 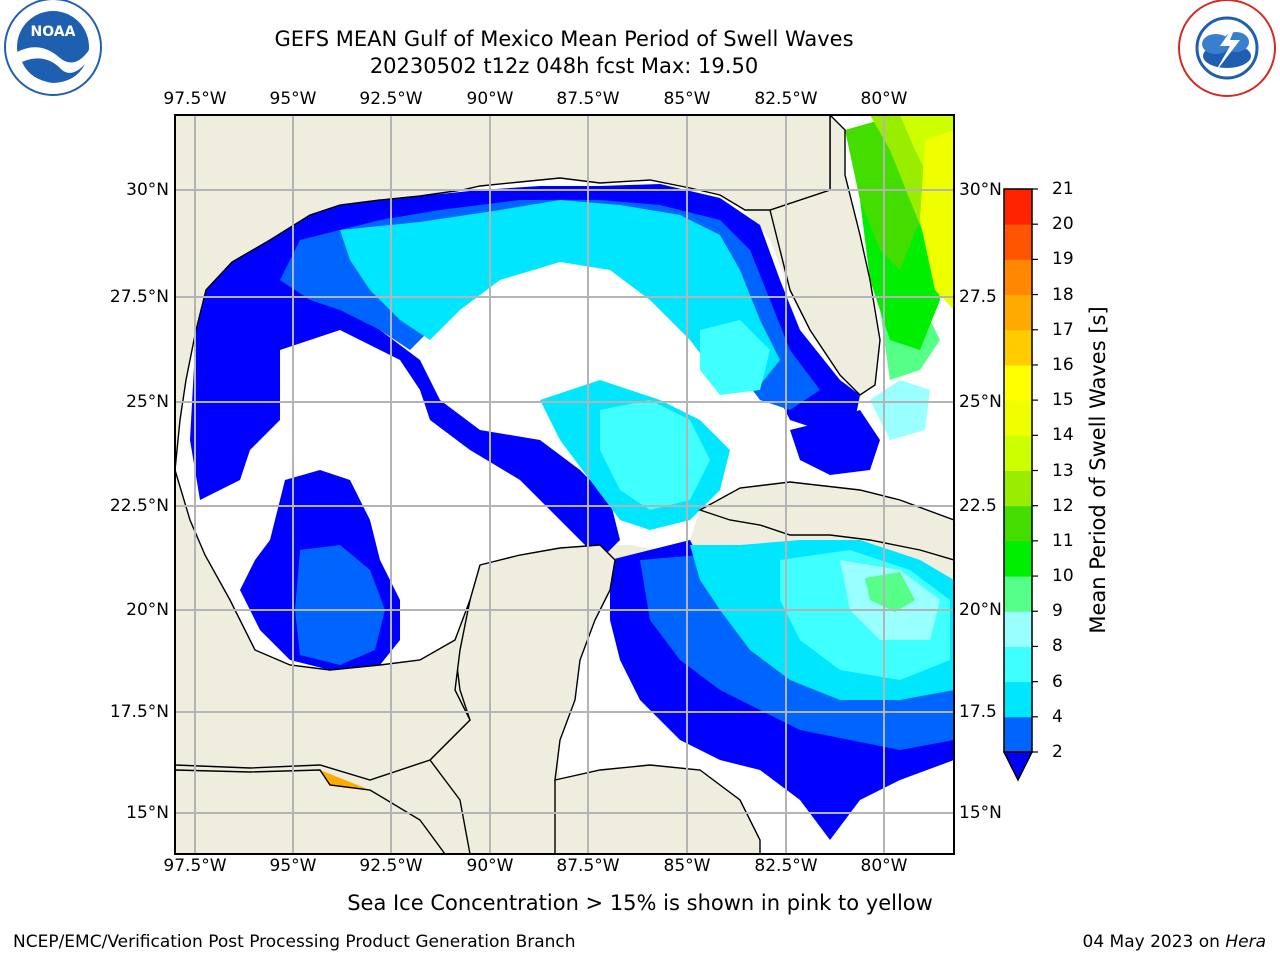 What do you see at coordinates (687, 99) in the screenshot?
I see `lon-label-top: 85°W` at bounding box center [687, 99].